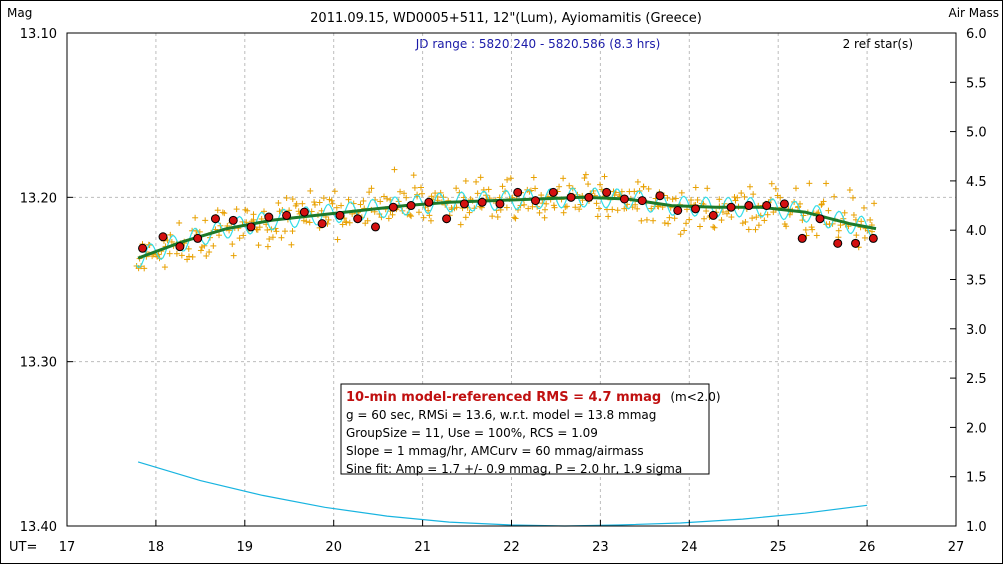 The height and width of the screenshot is (570, 1003). What do you see at coordinates (976, 478) in the screenshot?
I see `airmass-tick-label: 1.5` at bounding box center [976, 478].